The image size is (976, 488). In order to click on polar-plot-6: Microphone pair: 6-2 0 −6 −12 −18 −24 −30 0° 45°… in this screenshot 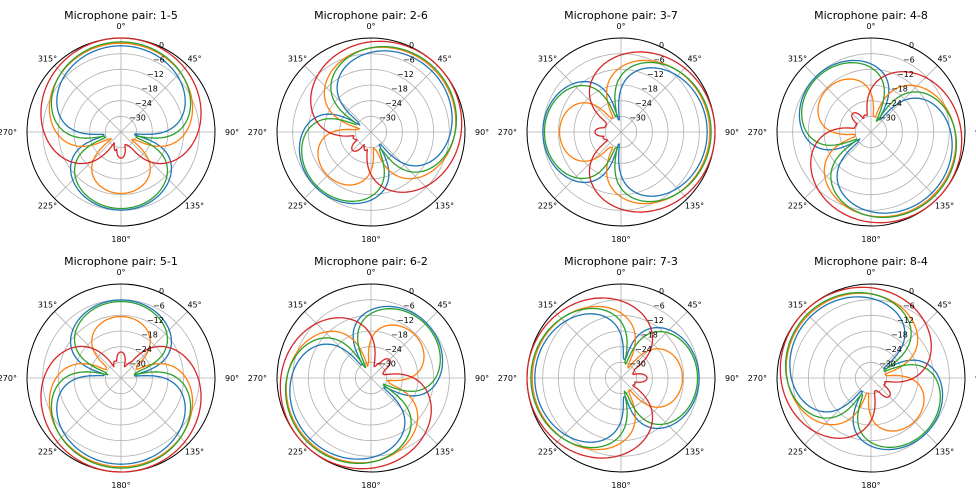, I will do `click(368, 371)`.